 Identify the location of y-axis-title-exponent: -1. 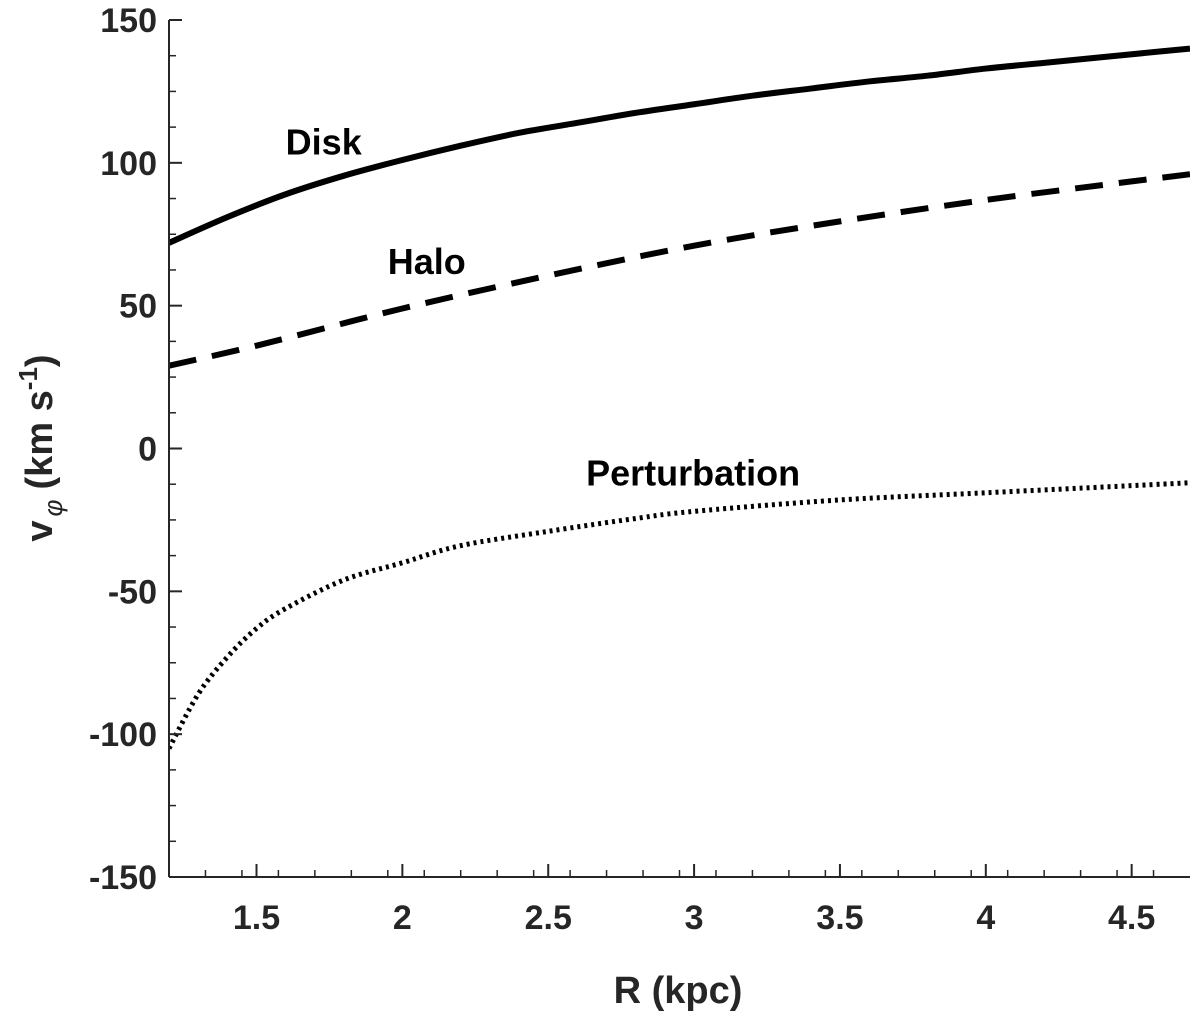
(28, 378).